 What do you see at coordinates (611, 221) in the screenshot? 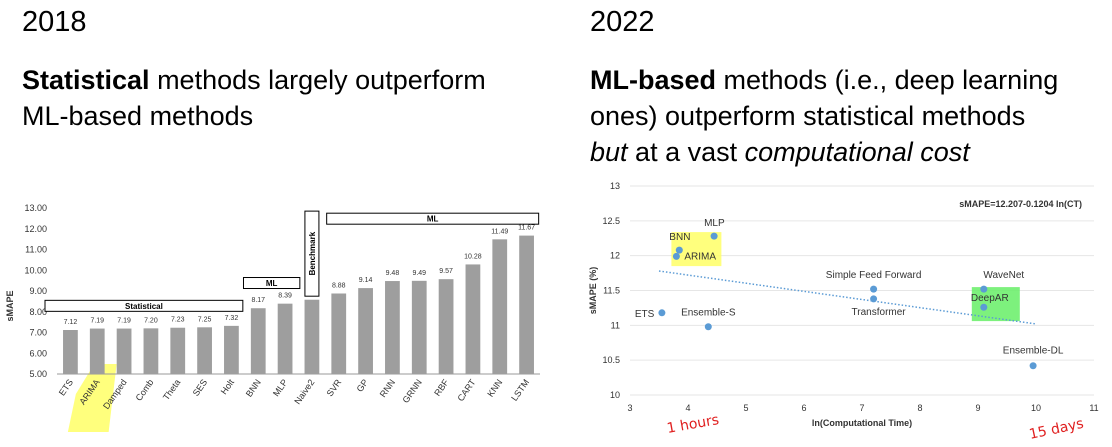
I see `y-tick-label: 12.5` at bounding box center [611, 221].